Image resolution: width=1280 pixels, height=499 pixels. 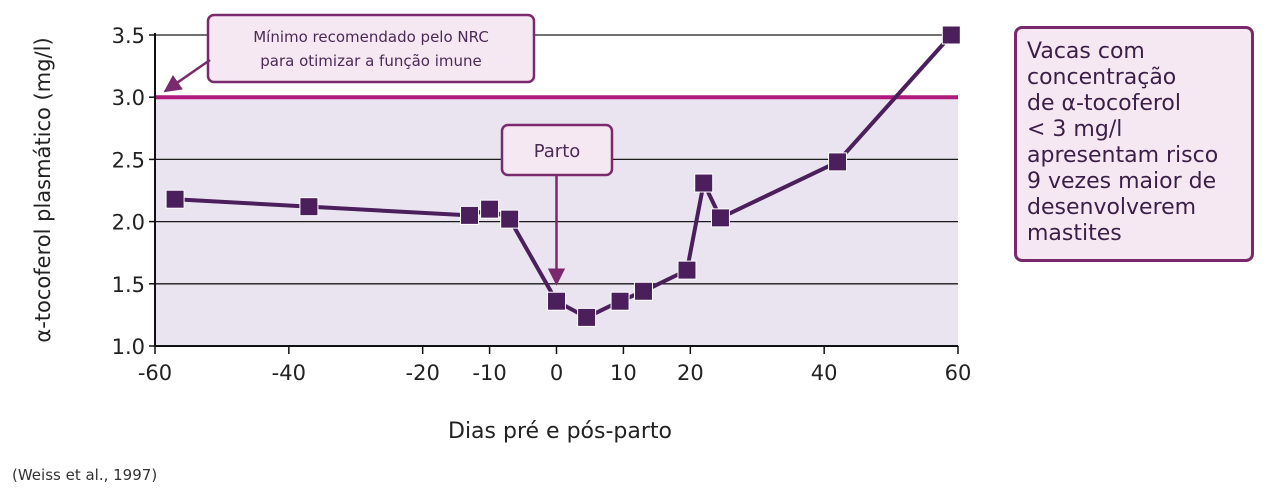 I want to click on risk-note-line: mastites, so click(x=1074, y=233).